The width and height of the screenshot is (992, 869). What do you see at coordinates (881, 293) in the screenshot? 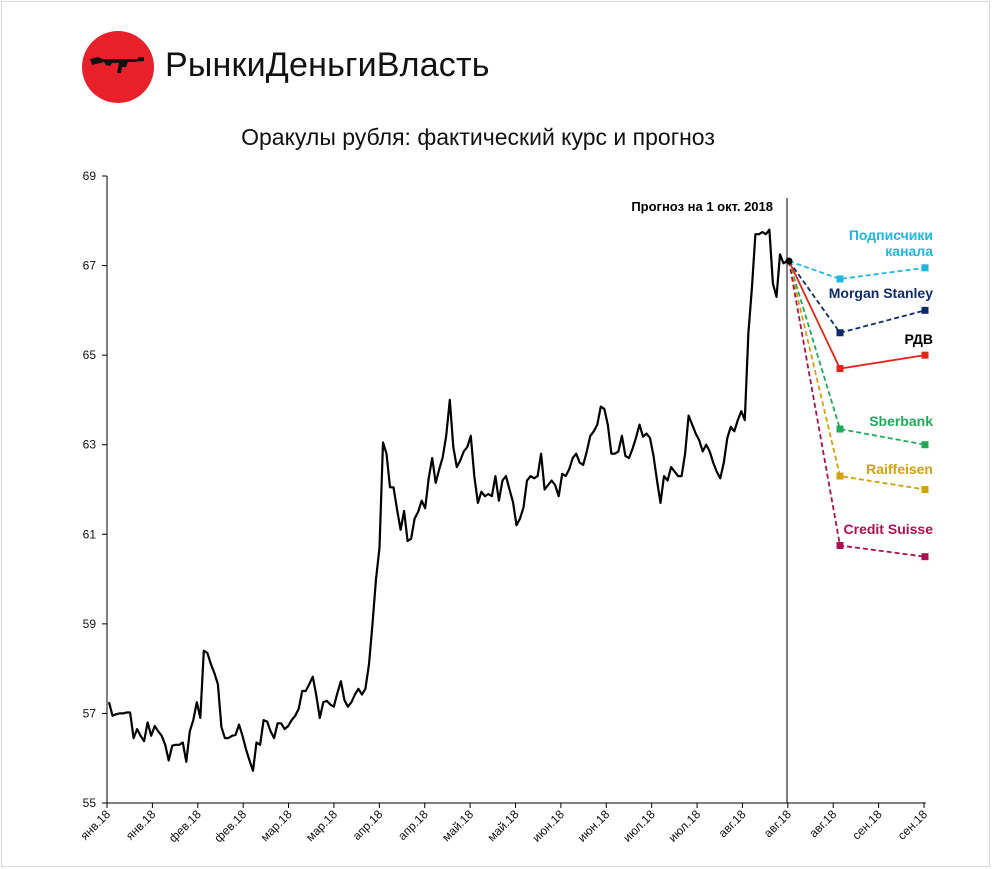
I see `series-label: Morgan Stanley` at bounding box center [881, 293].